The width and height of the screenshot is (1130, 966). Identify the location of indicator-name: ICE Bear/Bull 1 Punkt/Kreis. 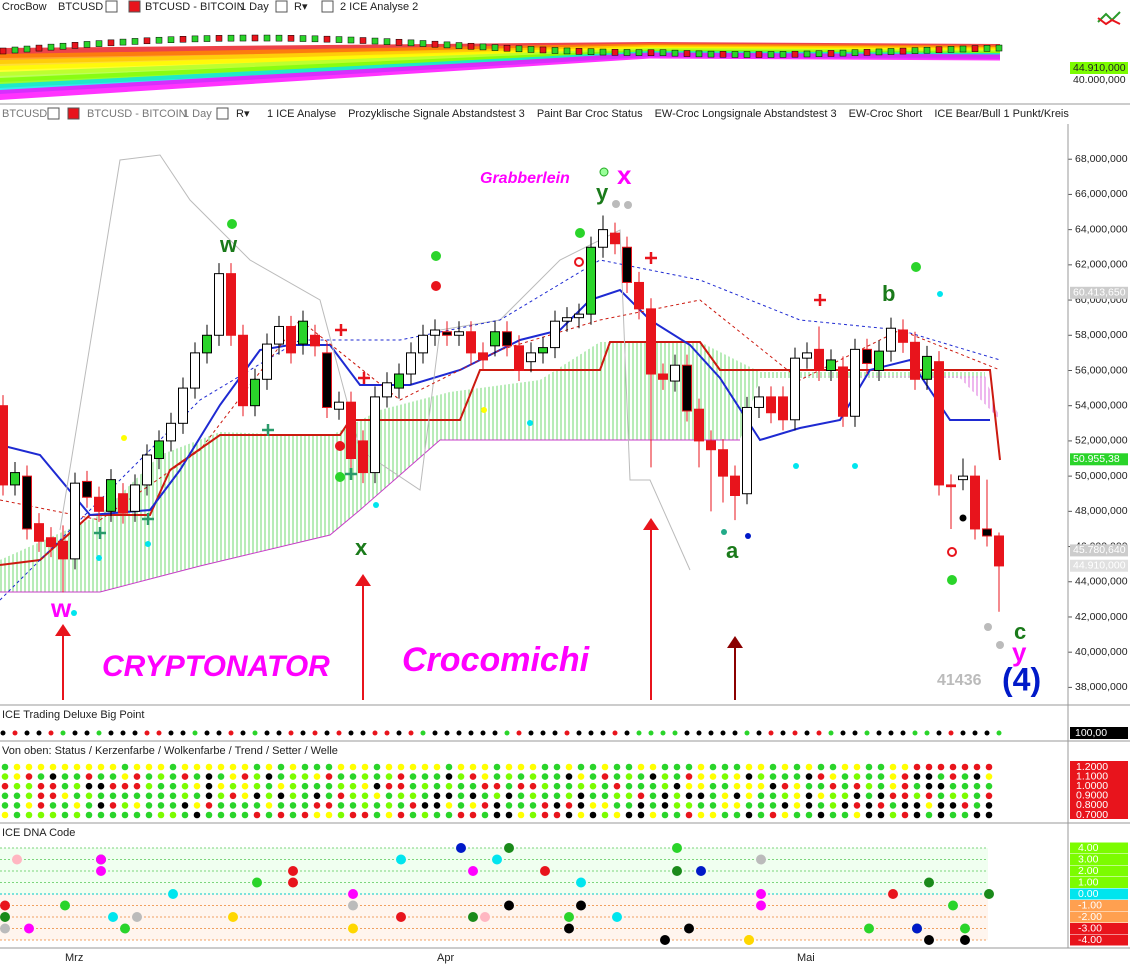
(1001, 114).